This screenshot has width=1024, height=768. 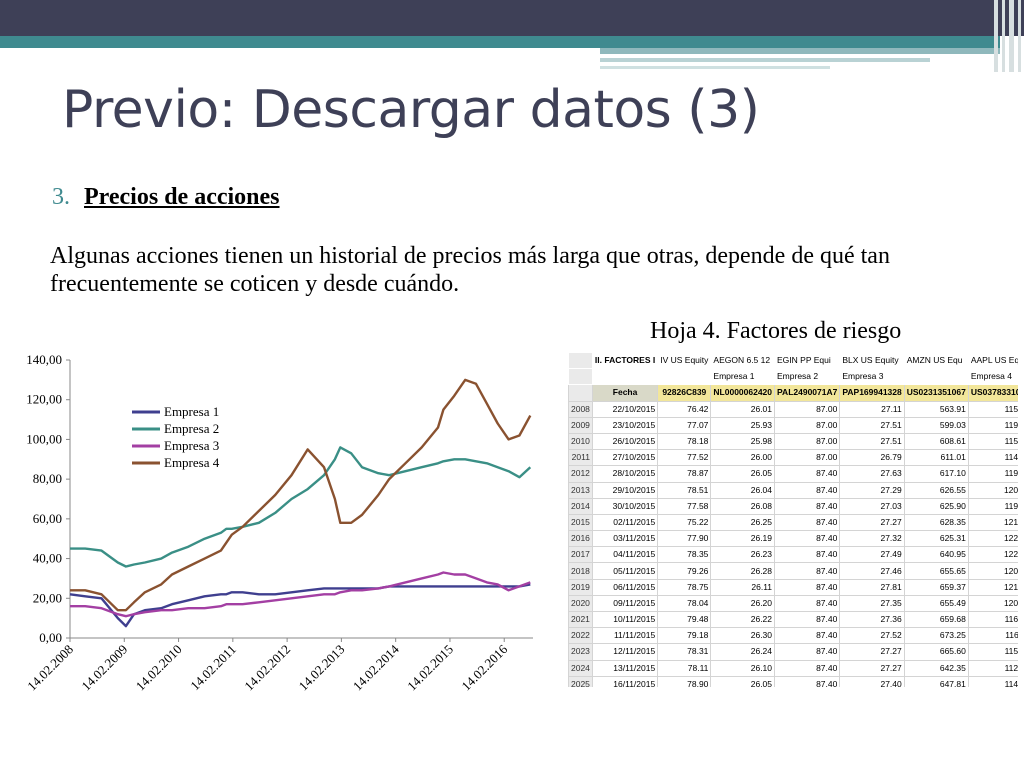 What do you see at coordinates (684, 619) in the screenshot?
I see `sheet-cell: 79.48` at bounding box center [684, 619].